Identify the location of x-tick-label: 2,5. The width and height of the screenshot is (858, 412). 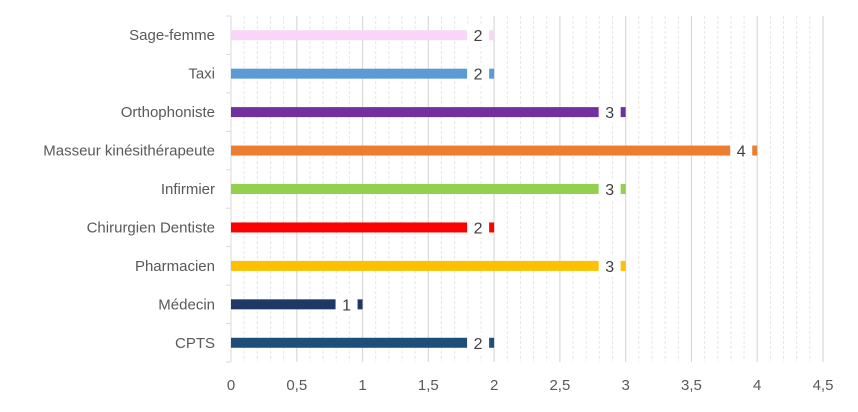
(559, 385).